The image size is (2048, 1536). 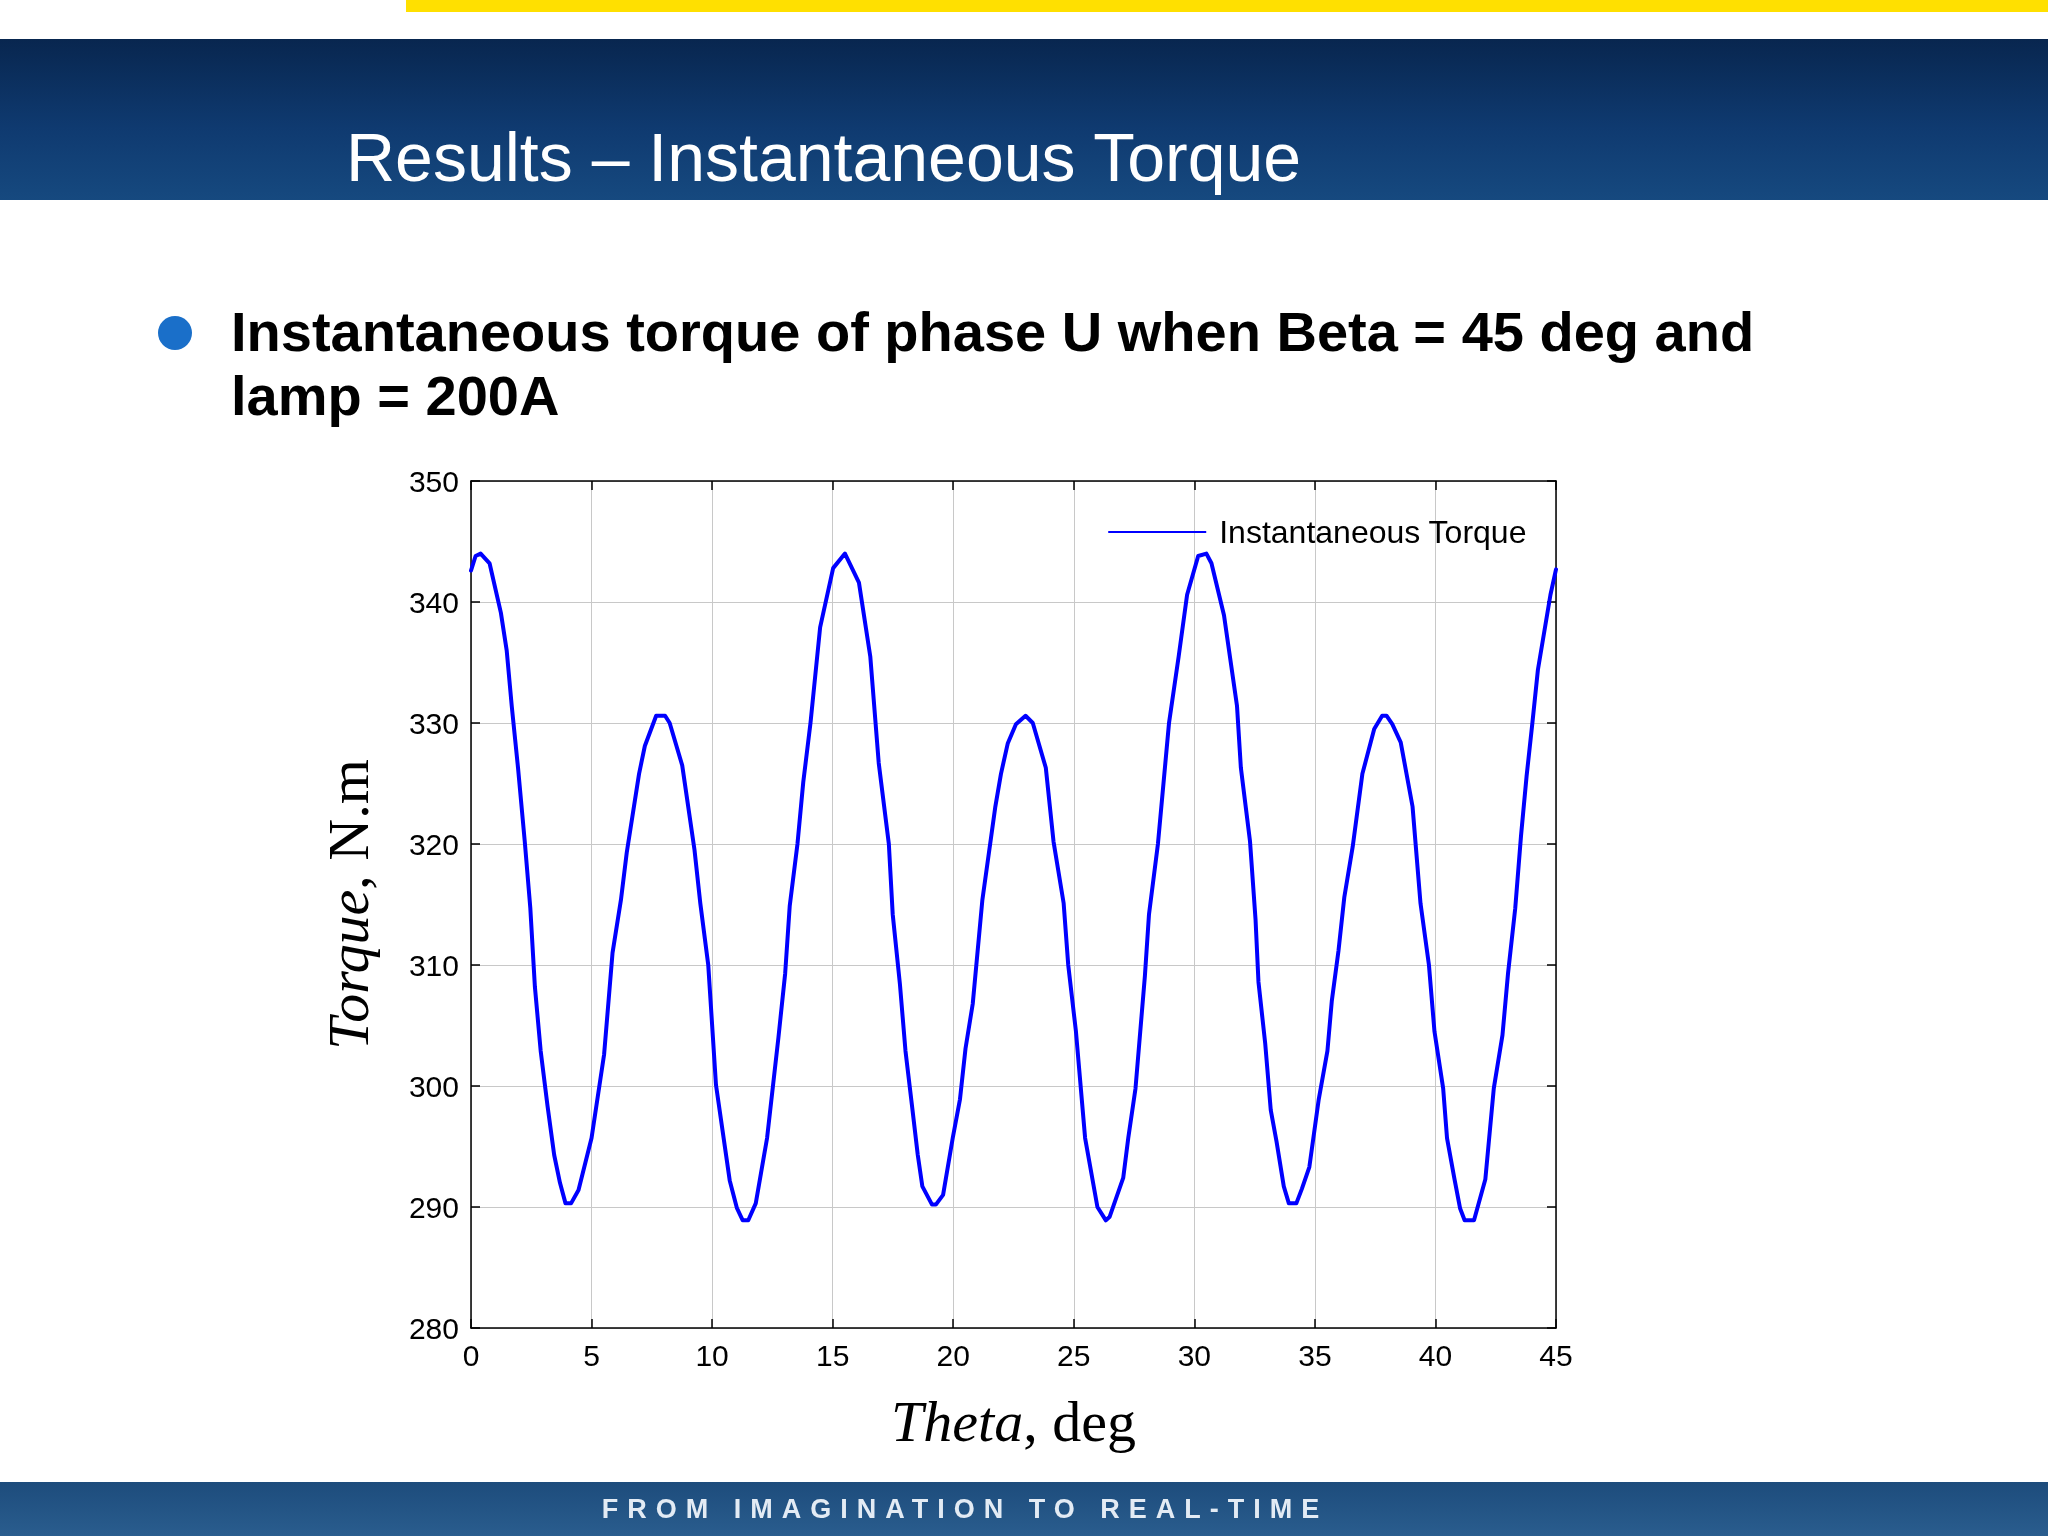 I want to click on y-tick-label: 350, so click(x=433, y=481).